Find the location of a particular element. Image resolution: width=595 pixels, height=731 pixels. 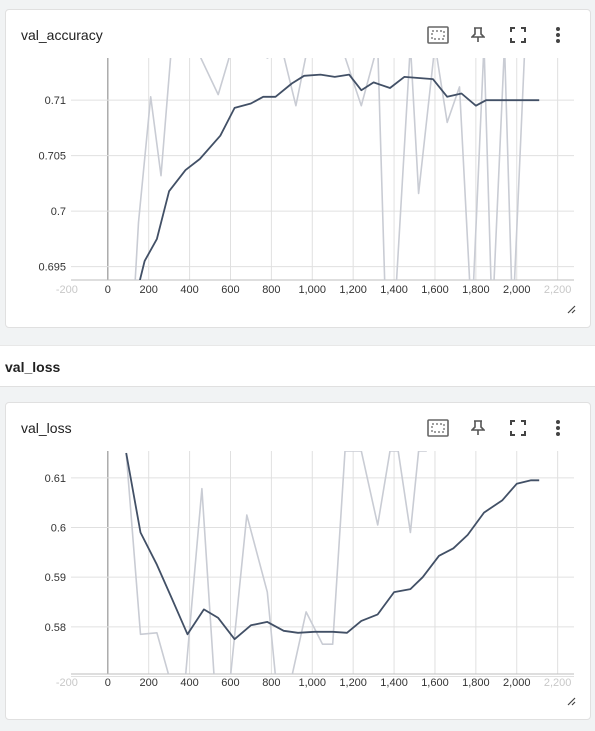

y-tick-label: 0.71 is located at coordinates (55, 101).